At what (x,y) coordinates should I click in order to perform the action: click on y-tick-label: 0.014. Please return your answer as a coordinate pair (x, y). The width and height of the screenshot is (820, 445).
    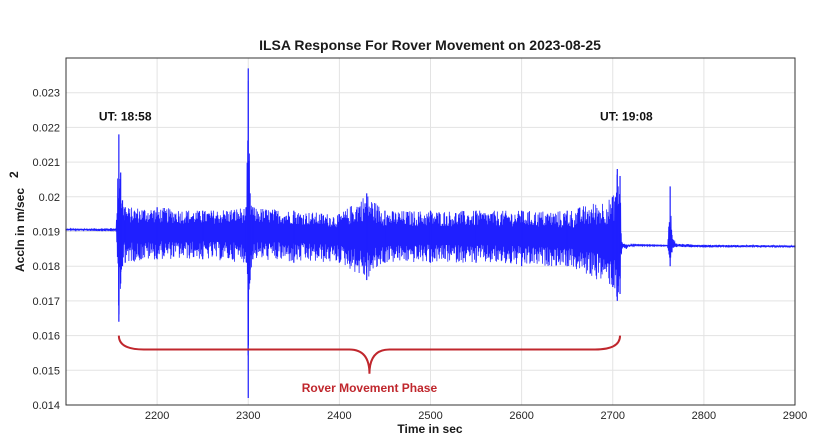
    Looking at the image, I should click on (46, 406).